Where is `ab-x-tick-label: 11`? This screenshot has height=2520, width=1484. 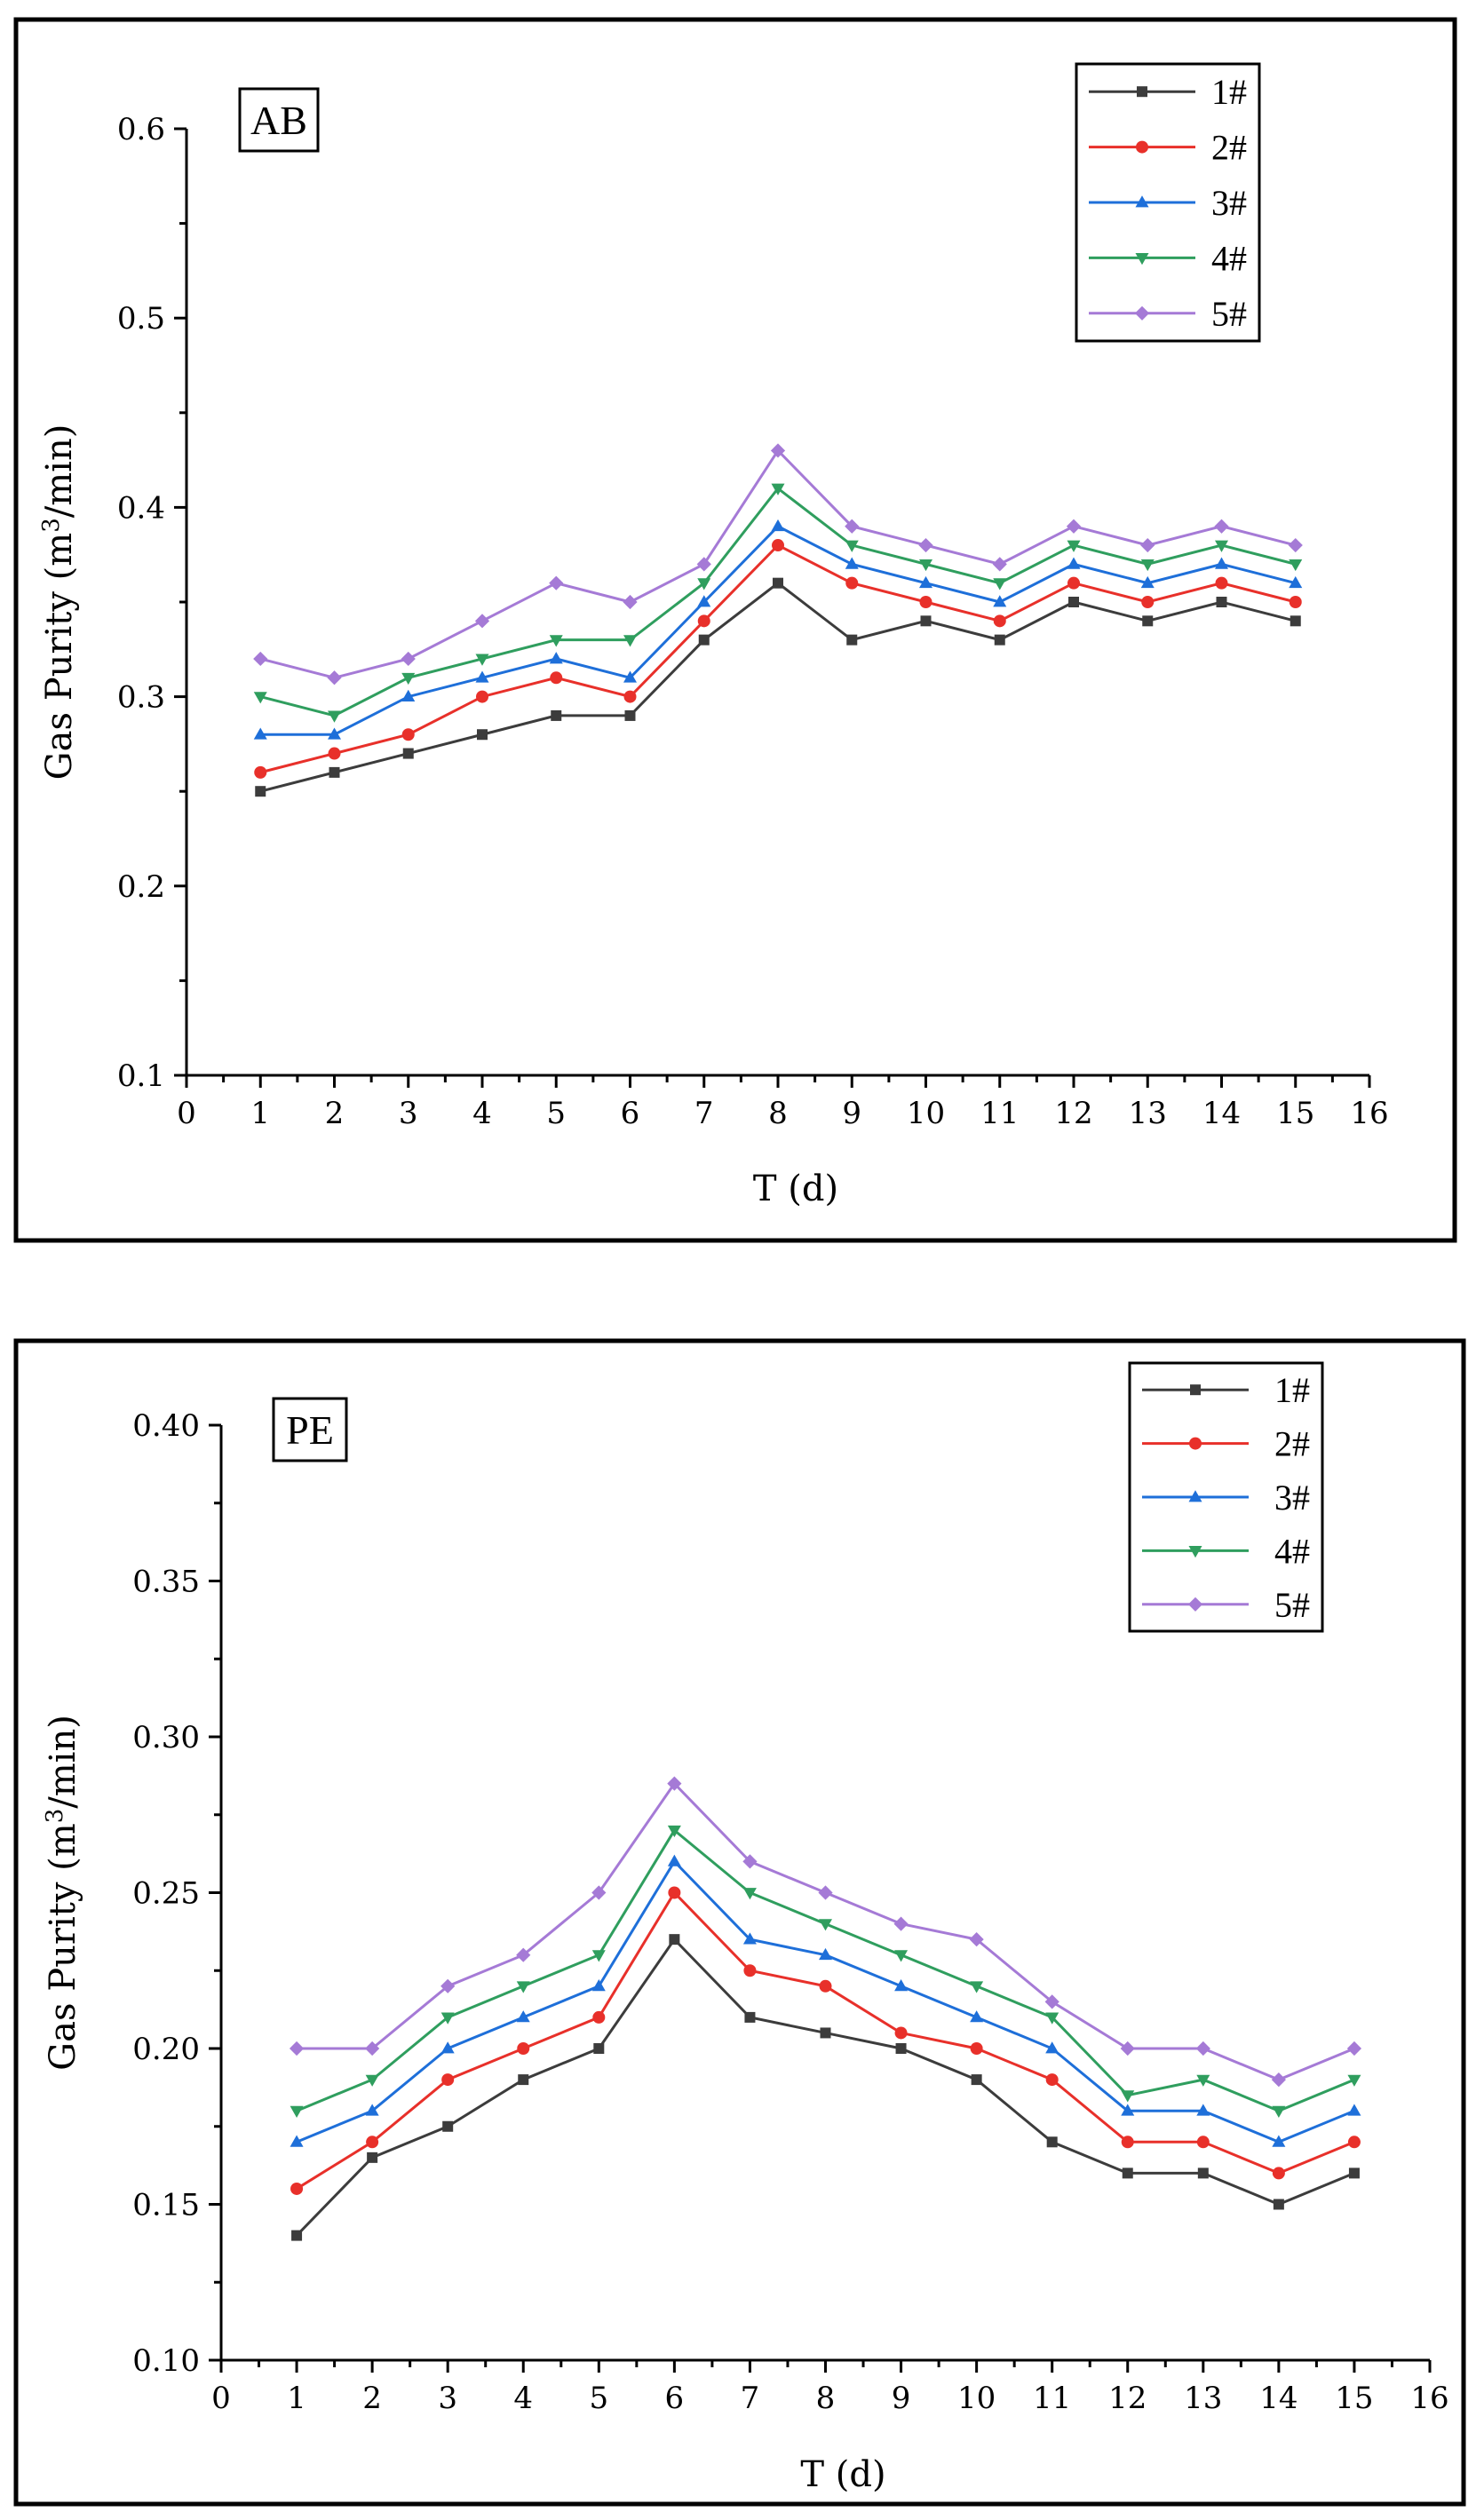
ab-x-tick-label: 11 is located at coordinates (1000, 1113).